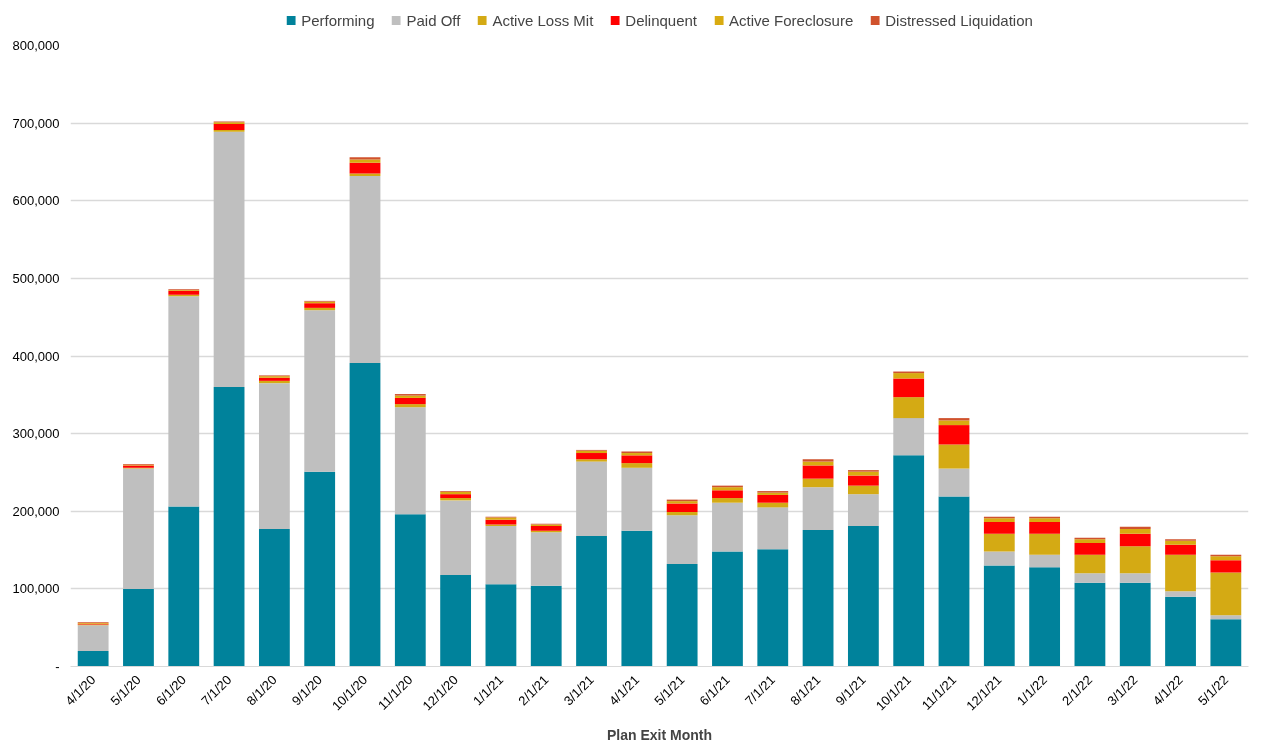  What do you see at coordinates (36, 511) in the screenshot?
I see `y-tick-label: 200,000` at bounding box center [36, 511].